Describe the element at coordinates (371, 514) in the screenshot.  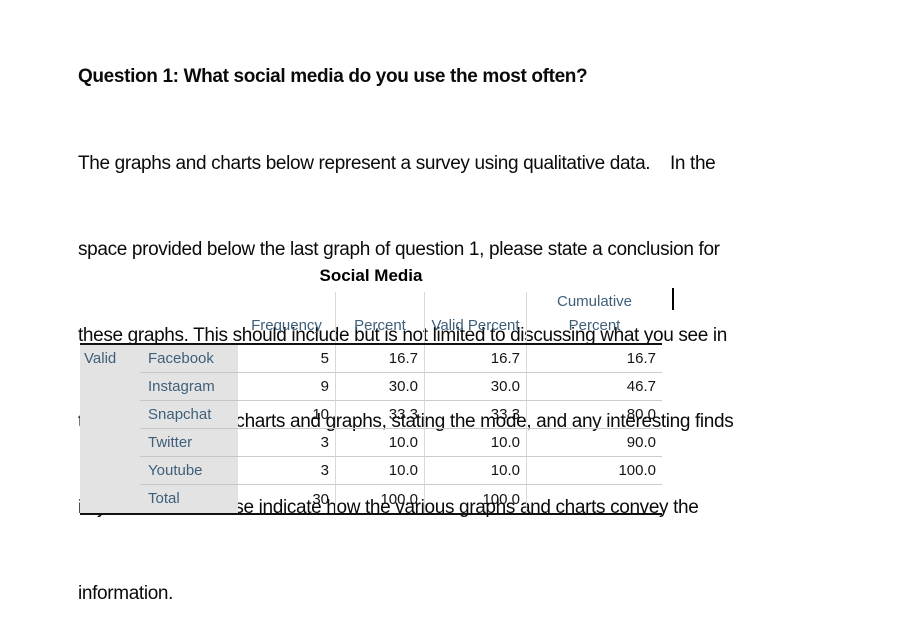
I see `table-bottom-rule` at that location.